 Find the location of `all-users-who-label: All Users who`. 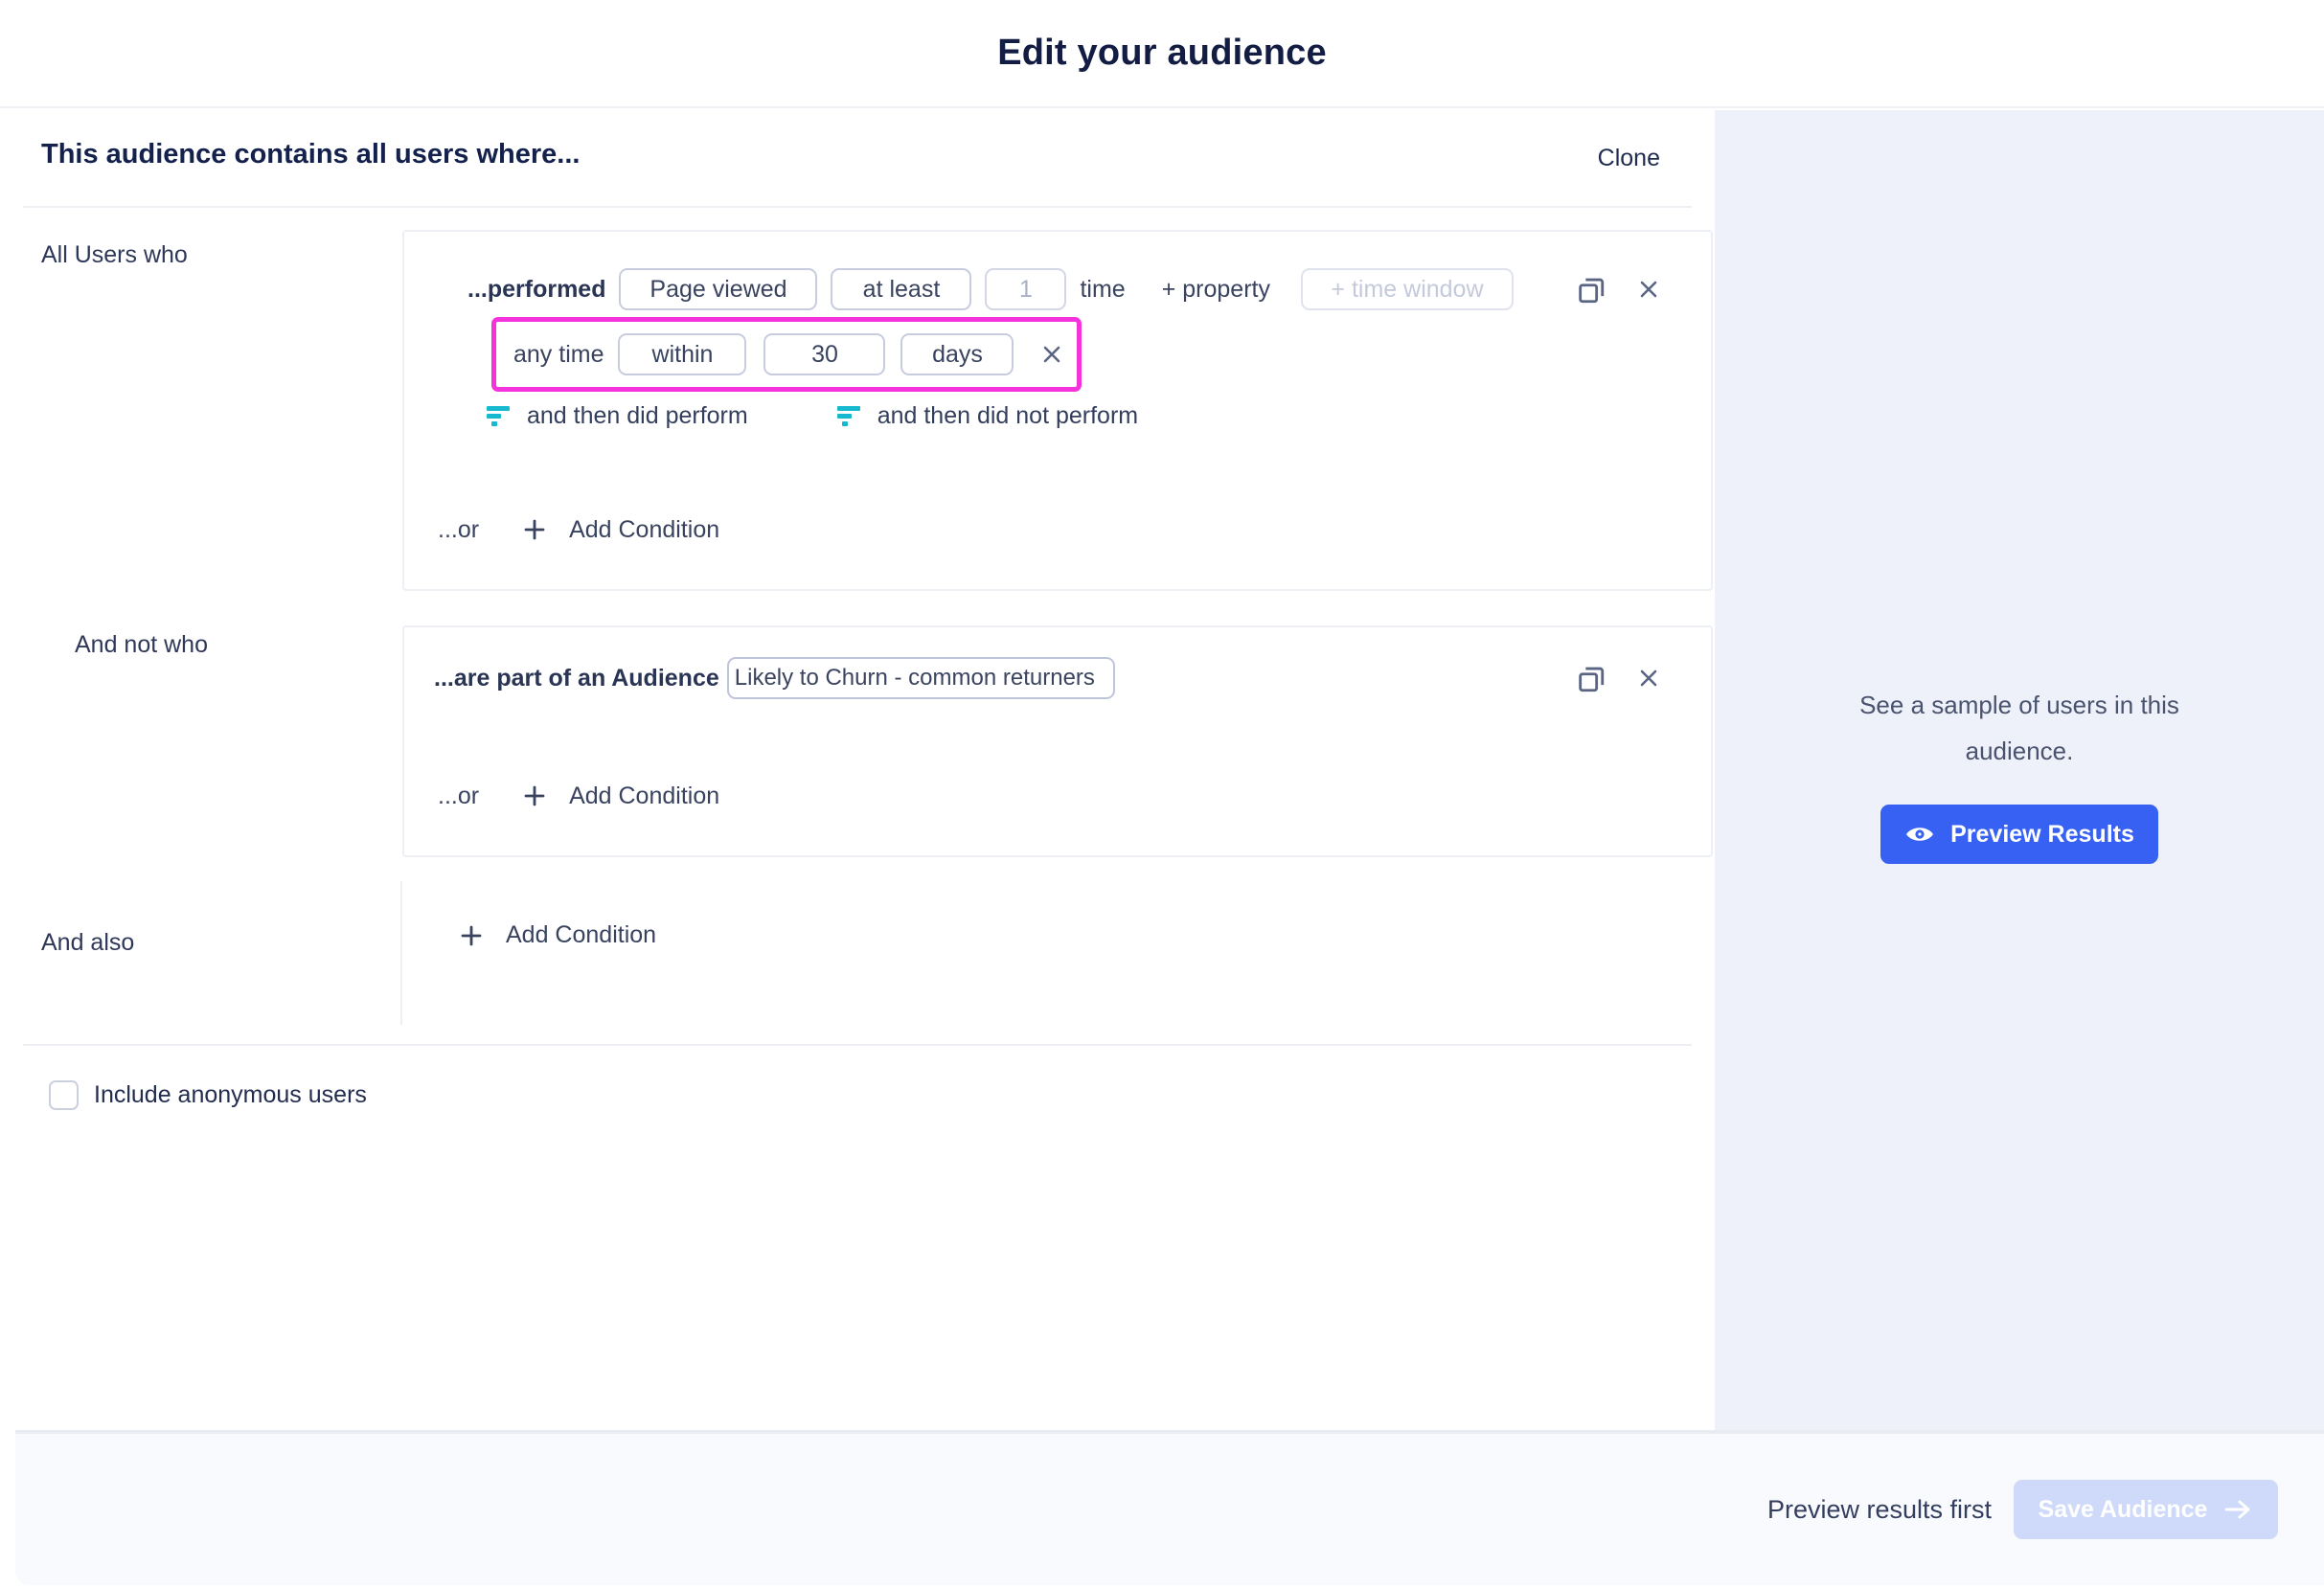

all-users-who-label: All Users who is located at coordinates (114, 254).